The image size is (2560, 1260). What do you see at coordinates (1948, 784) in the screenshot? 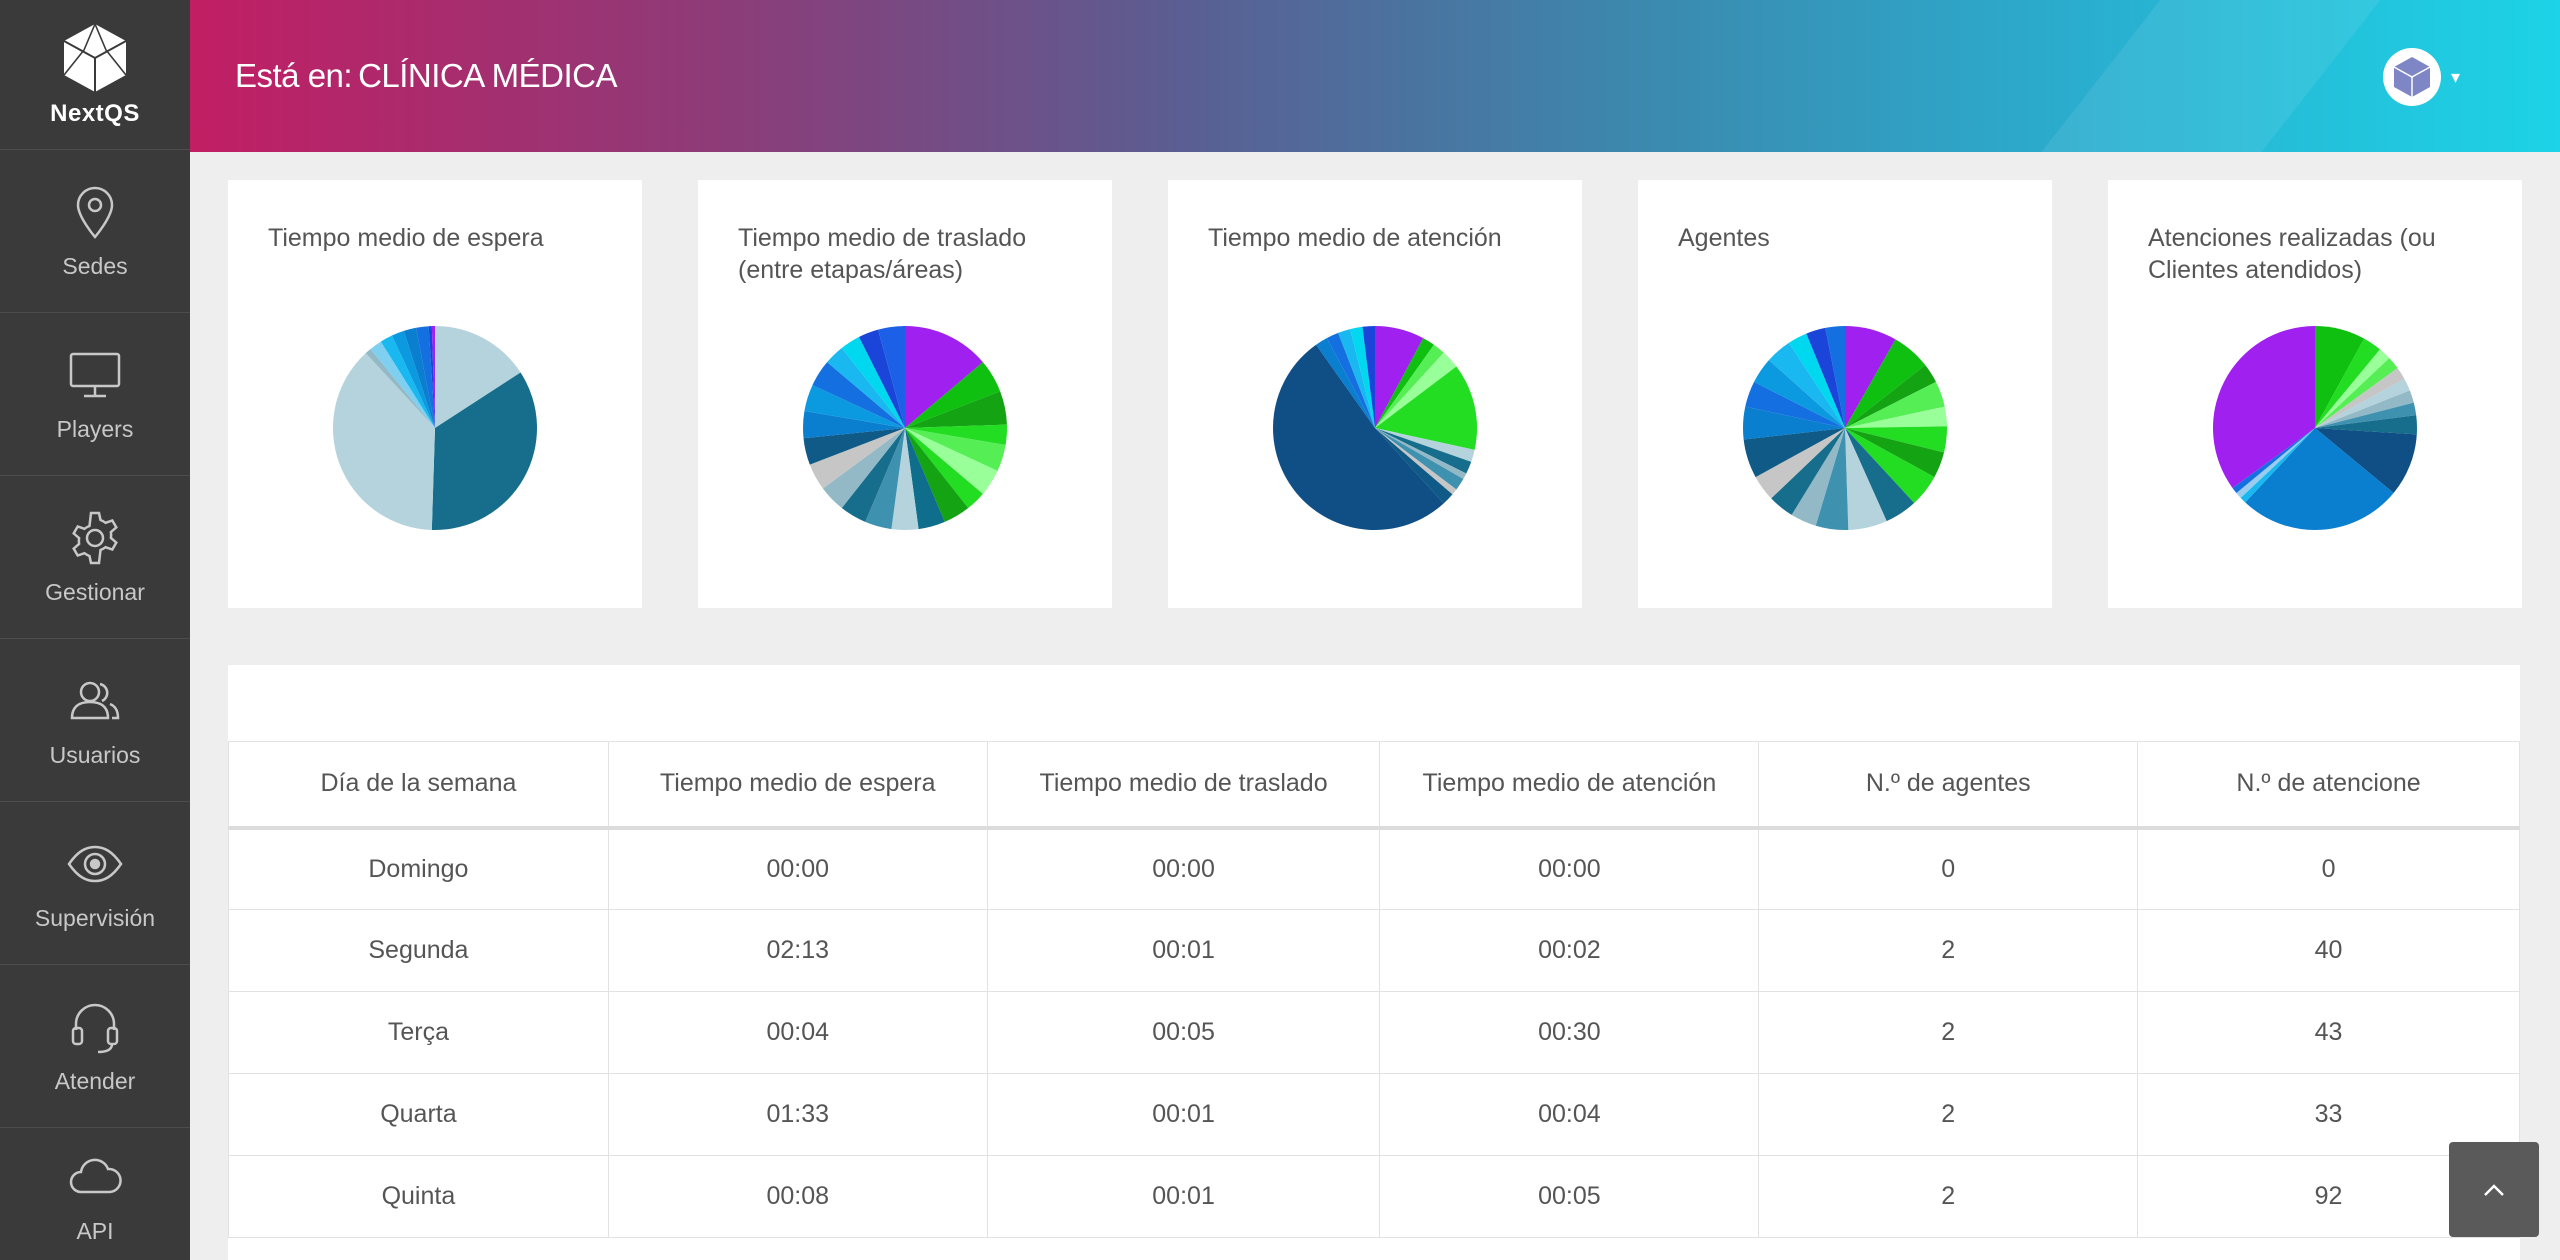
I see `column-header: N.º de agentes` at bounding box center [1948, 784].